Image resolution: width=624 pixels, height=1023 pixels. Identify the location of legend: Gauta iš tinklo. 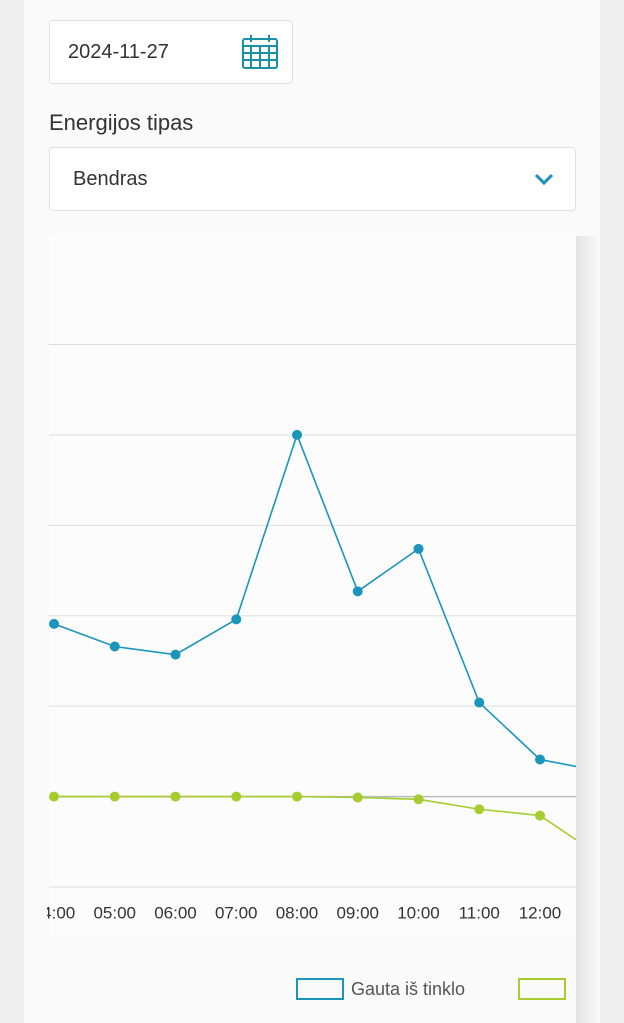
(431, 989).